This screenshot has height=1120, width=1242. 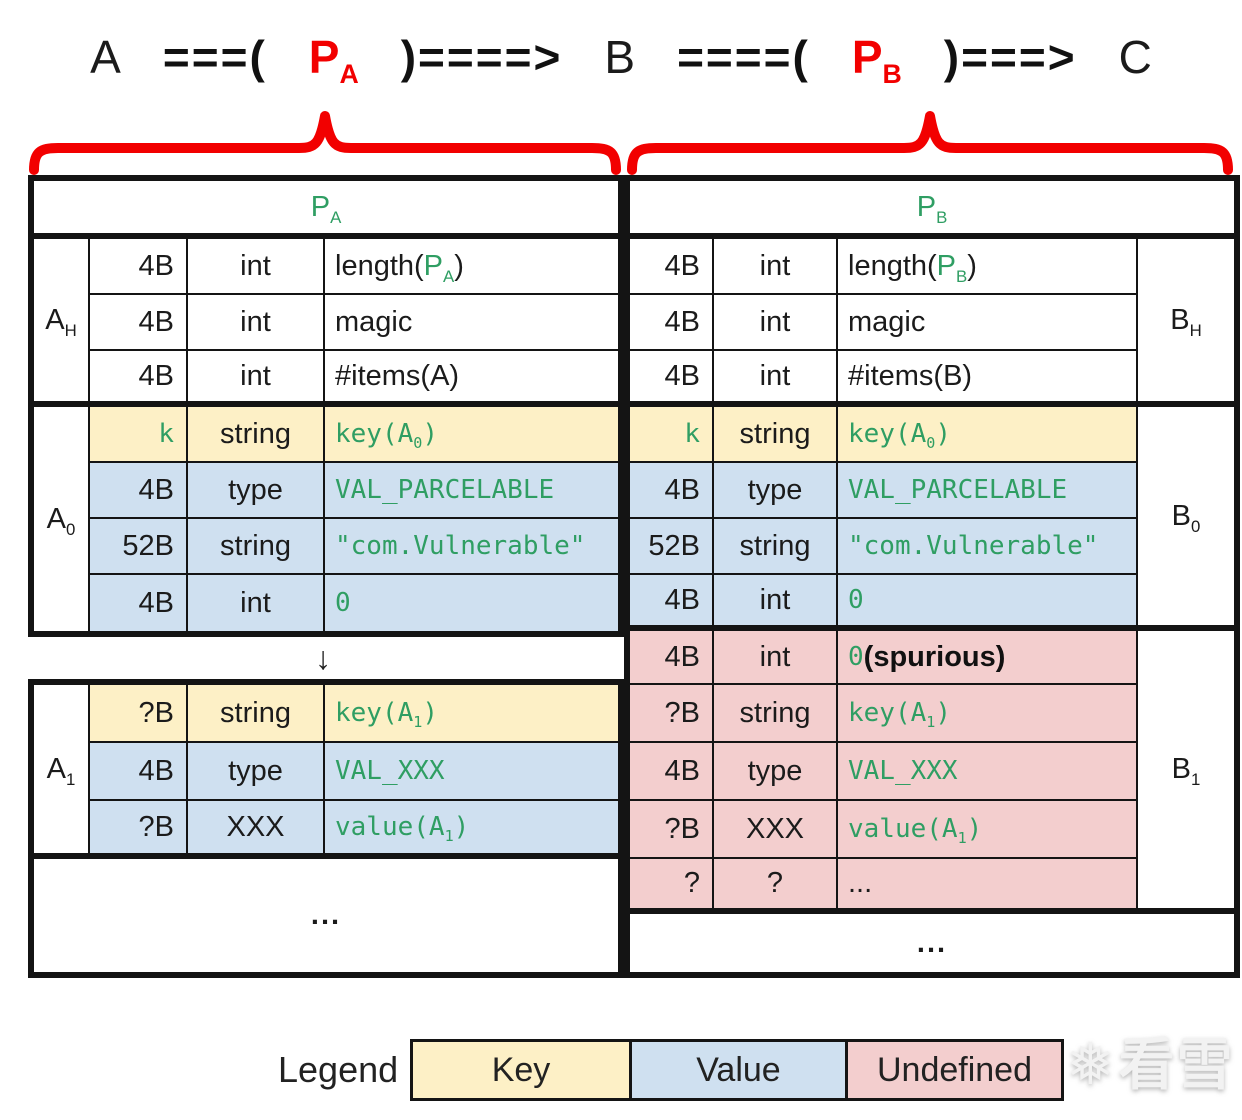 I want to click on table-header: PA, so click(x=326, y=210).